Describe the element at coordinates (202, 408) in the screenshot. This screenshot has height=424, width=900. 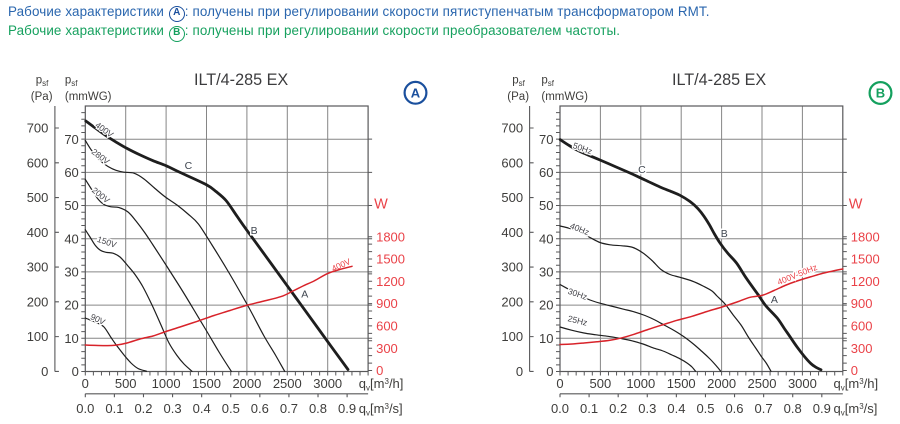
I see `svg-text: 0.4` at that location.